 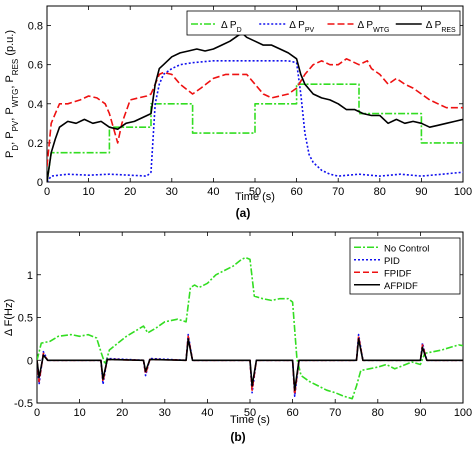 I want to click on y-tick-label: 1, so click(x=30, y=276).